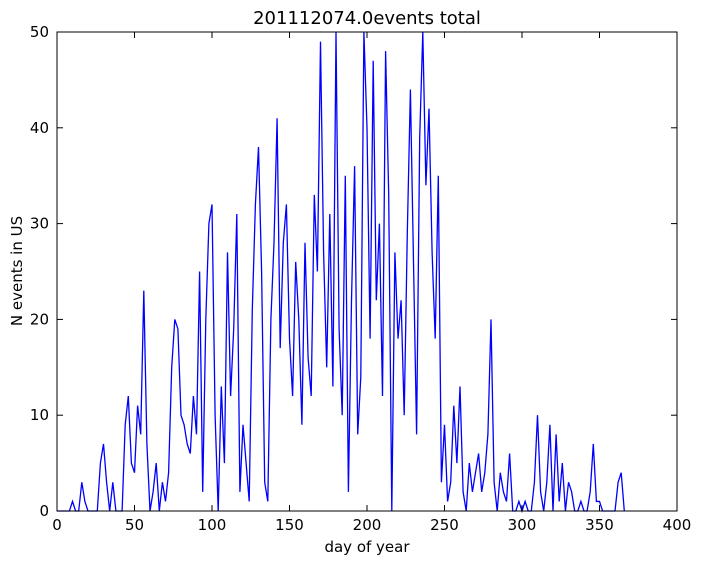 The width and height of the screenshot is (701, 568). I want to click on y-tick-label: 20, so click(39, 319).